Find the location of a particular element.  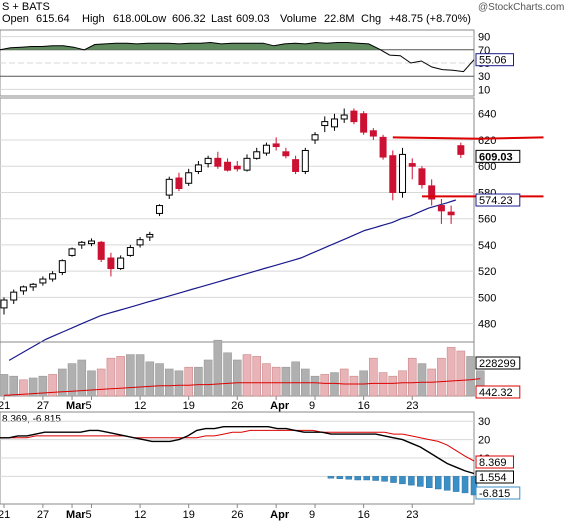

volume-last-label: 228299 is located at coordinates (497, 364).